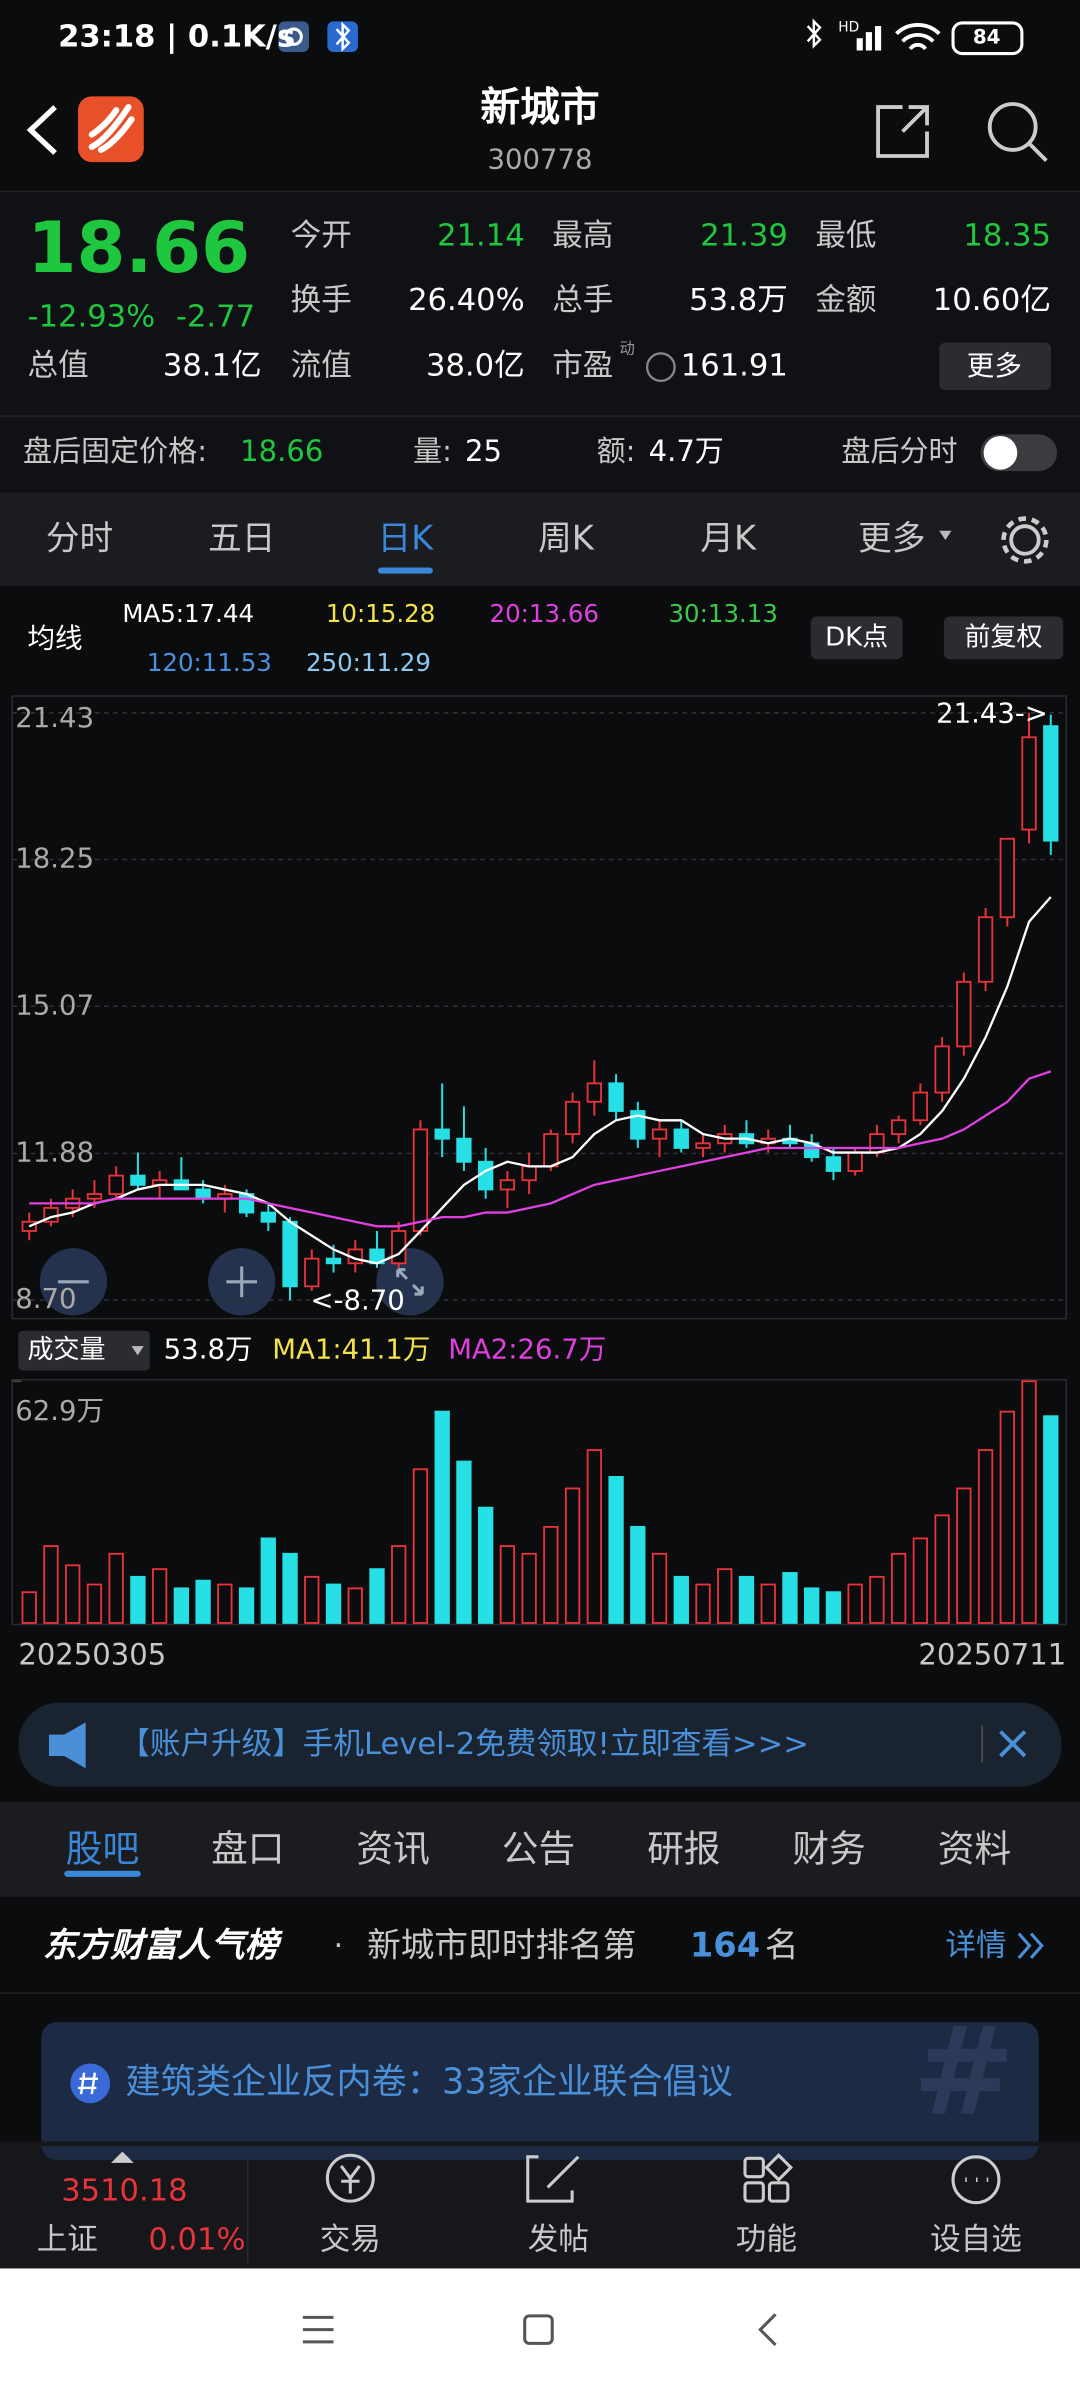  What do you see at coordinates (891, 537) in the screenshot?
I see `period-tab: 更多` at bounding box center [891, 537].